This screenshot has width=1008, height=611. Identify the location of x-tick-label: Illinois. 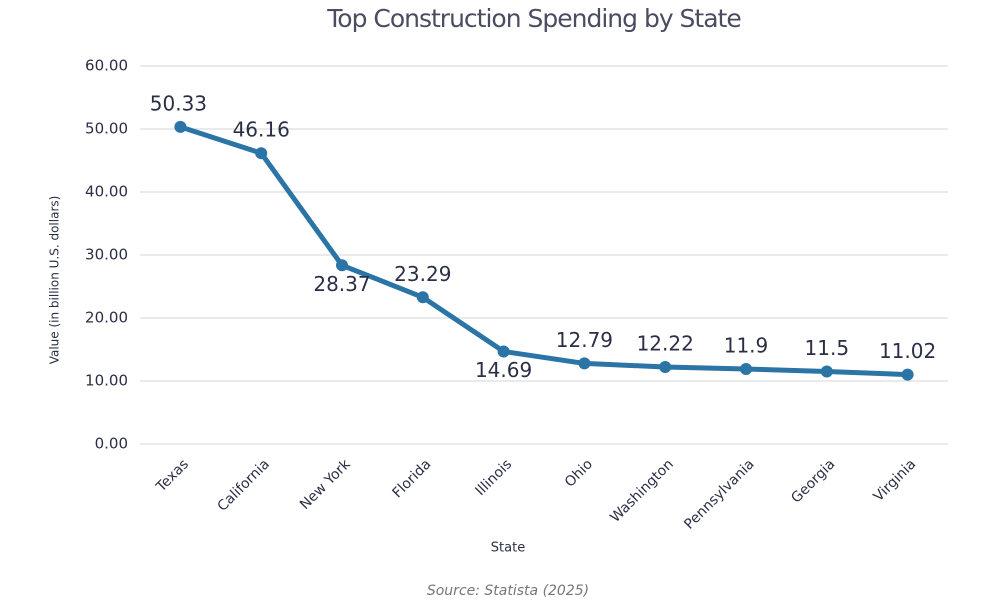
(494, 477).